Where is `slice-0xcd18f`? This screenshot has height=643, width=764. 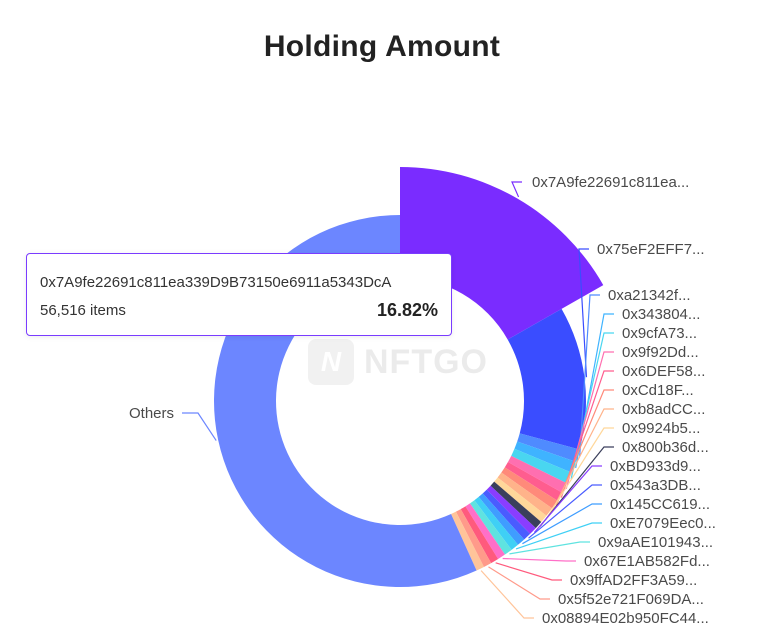
slice-0xcd18f is located at coordinates (529, 488).